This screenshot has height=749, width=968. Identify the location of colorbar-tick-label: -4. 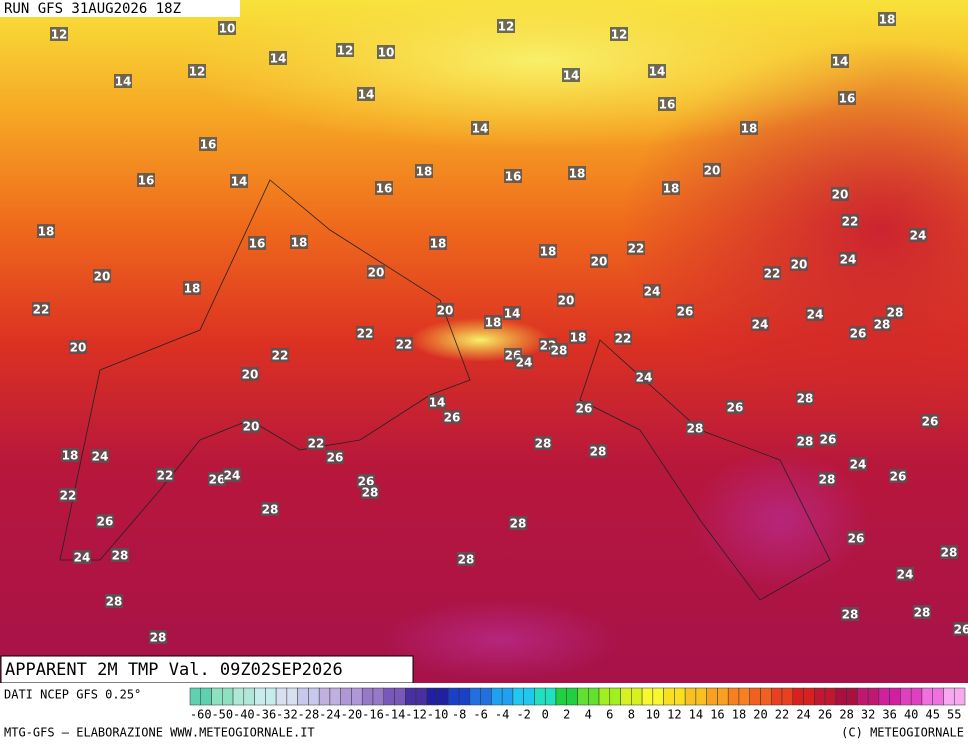
(502, 715).